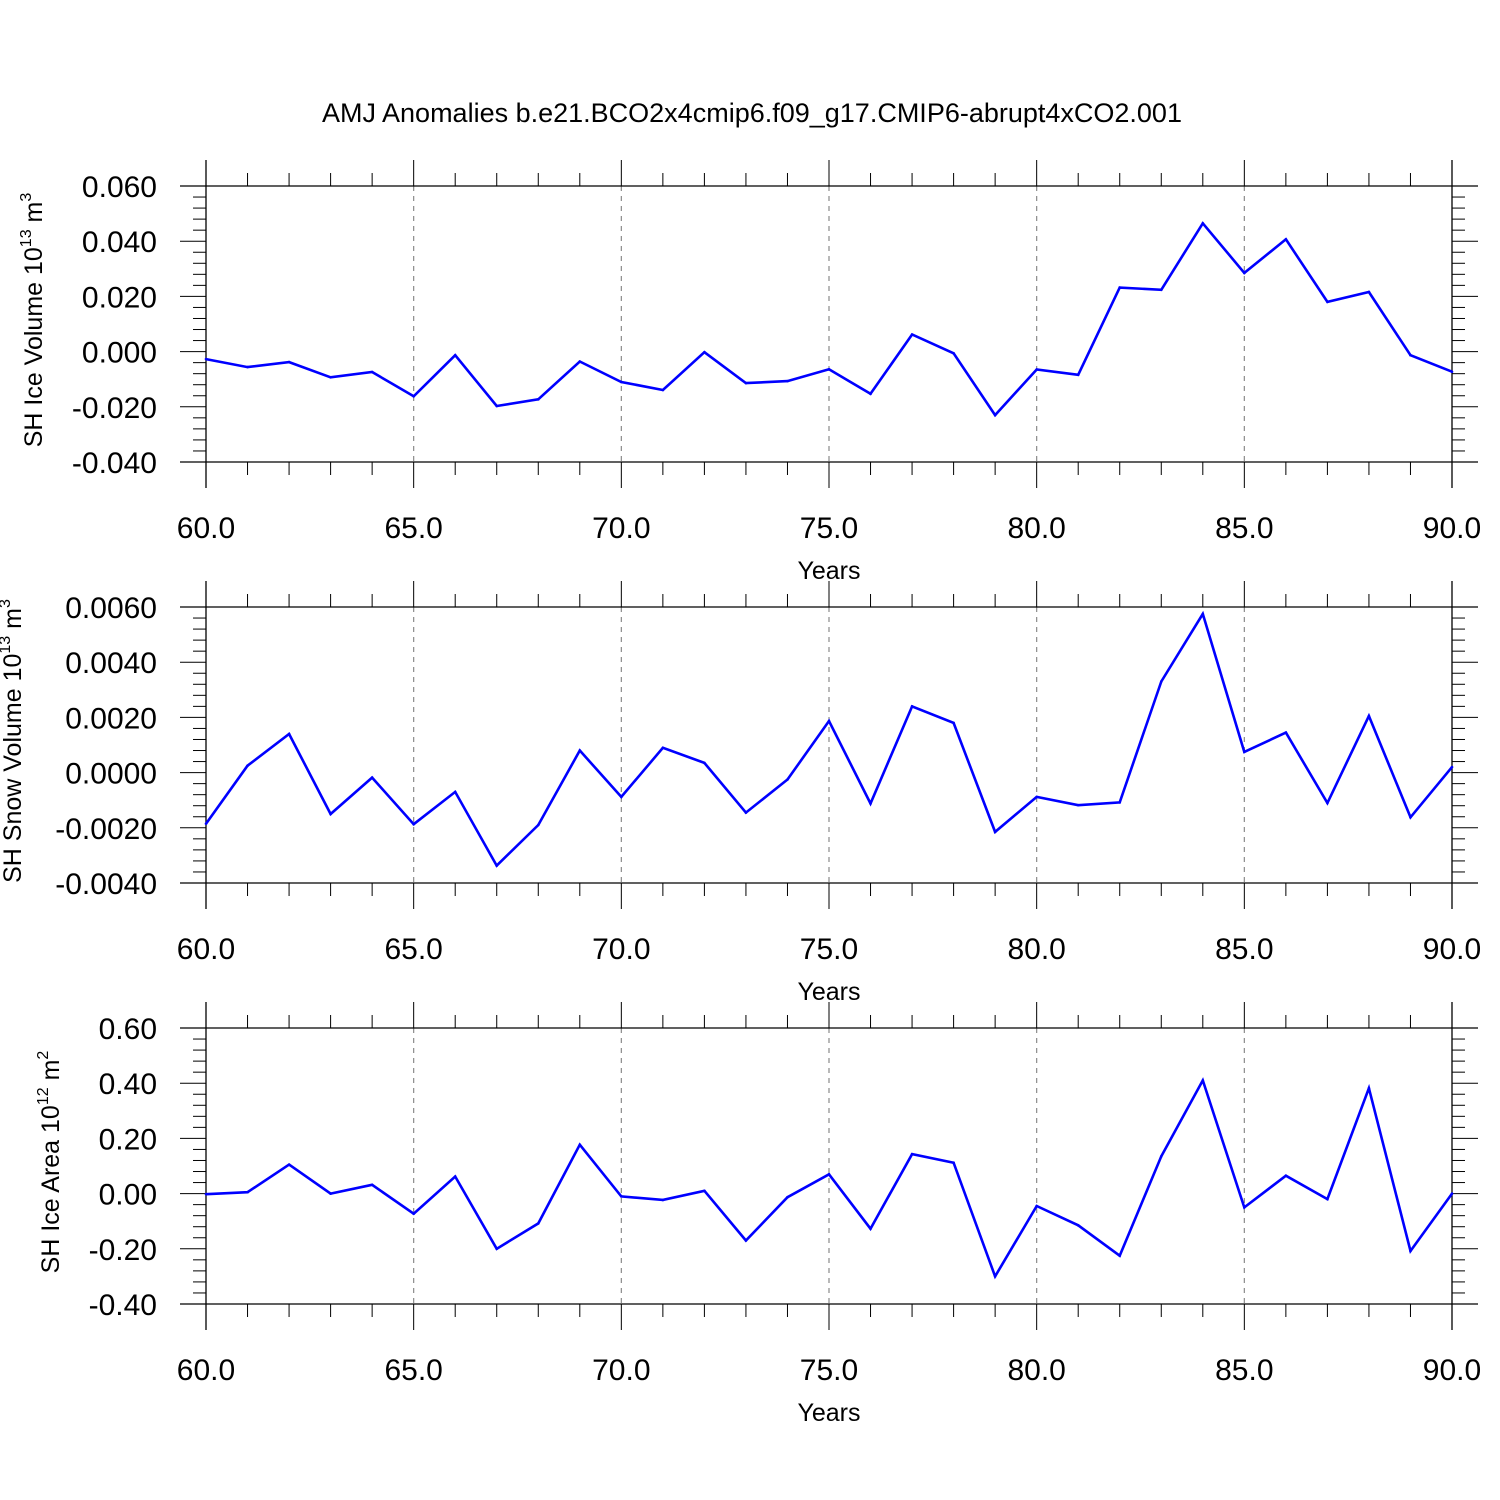  Describe the element at coordinates (1244, 1370) in the screenshot. I see `x-tick-label: 85.0` at that location.